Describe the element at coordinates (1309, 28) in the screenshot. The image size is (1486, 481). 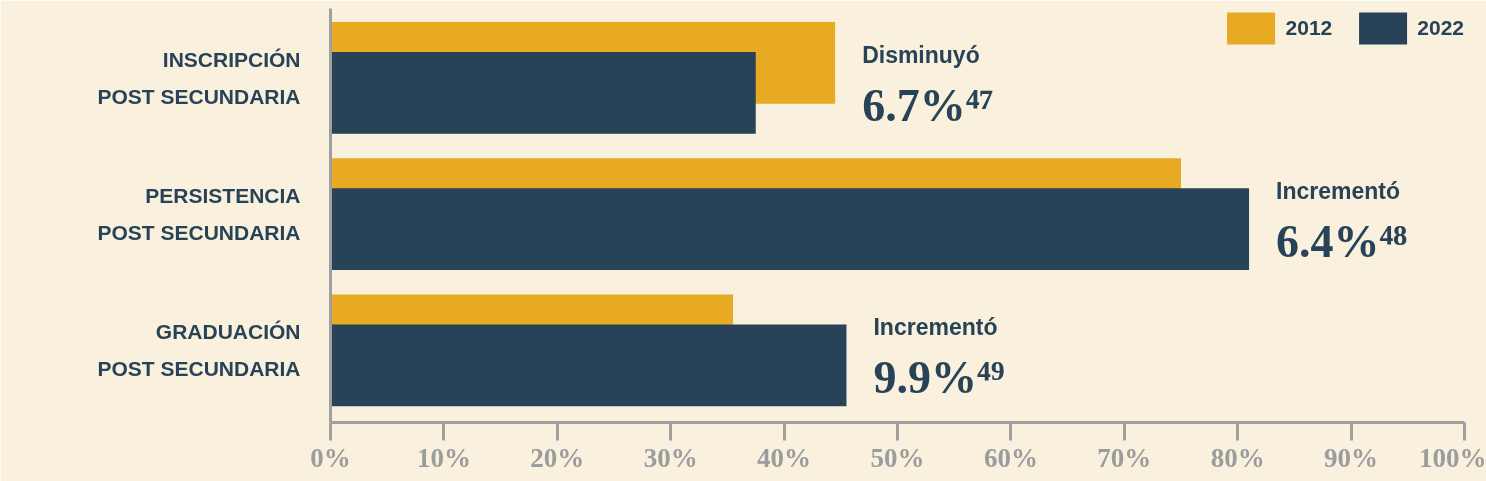
I see `legend-label: 2012` at that location.